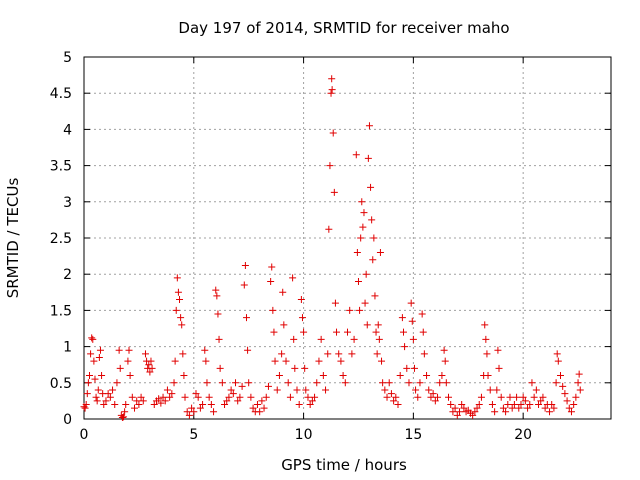 The image size is (640, 480). I want to click on y-axis-label: SRMTID / TECUs, so click(13, 238).